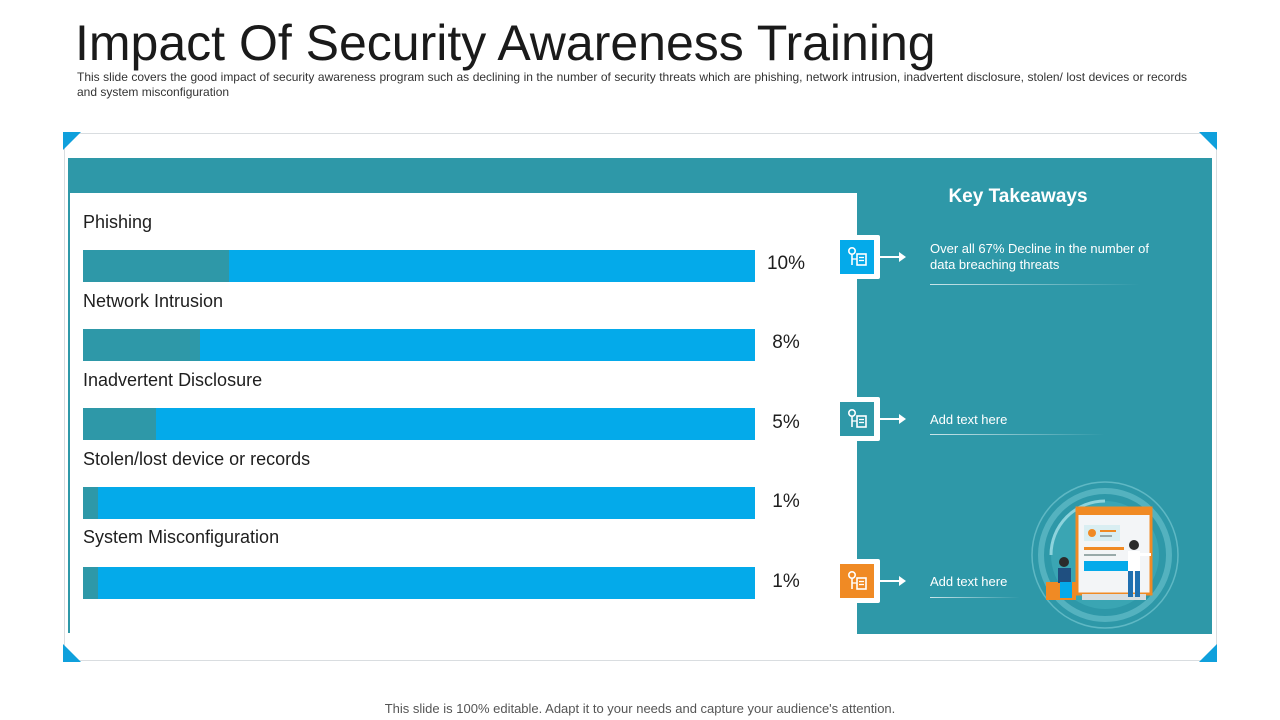 The width and height of the screenshot is (1280, 720). What do you see at coordinates (505, 43) in the screenshot?
I see `page-title: Impact Of Security Awareness Training` at bounding box center [505, 43].